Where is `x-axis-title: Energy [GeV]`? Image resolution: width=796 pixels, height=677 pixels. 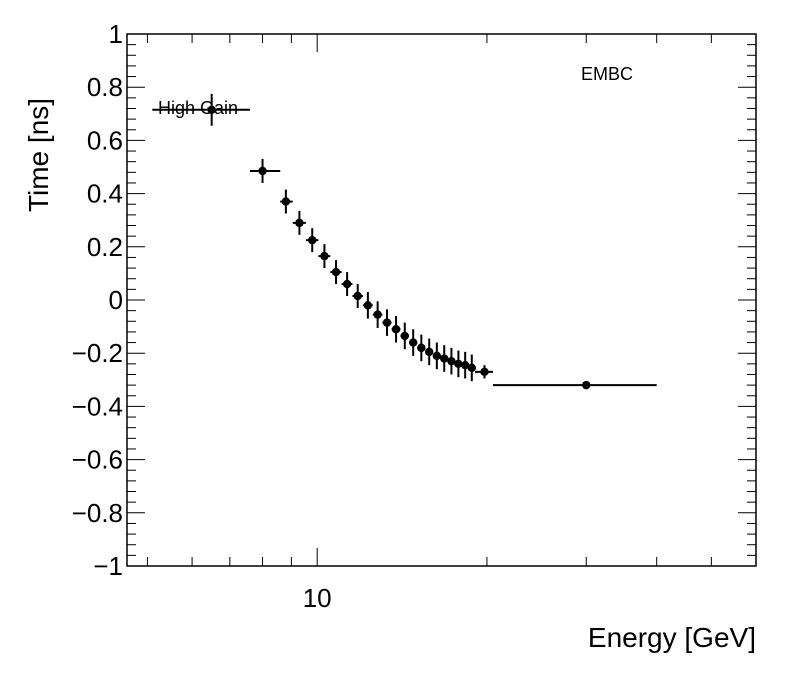
x-axis-title: Energy [GeV] is located at coordinates (672, 637).